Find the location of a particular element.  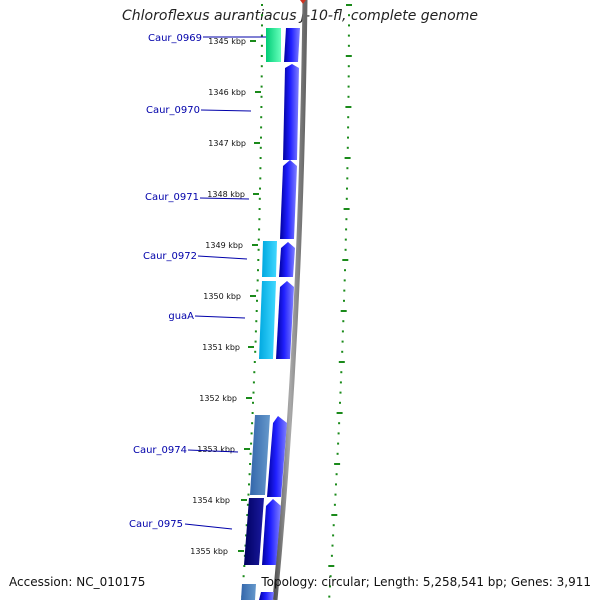

gene-caur-0970-forward is located at coordinates (291, 112).